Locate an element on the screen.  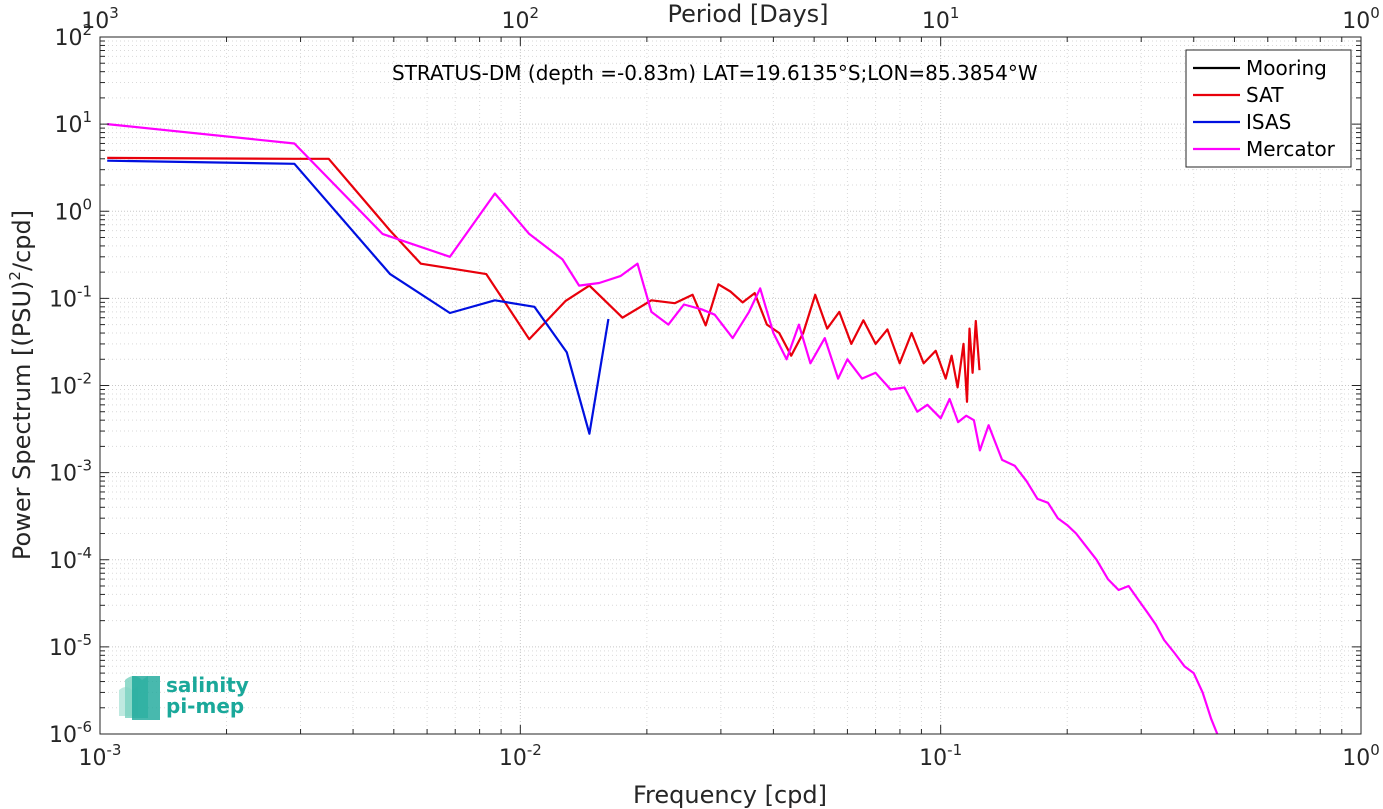
x-tick-label: 10⁻² is located at coordinates (520, 756).